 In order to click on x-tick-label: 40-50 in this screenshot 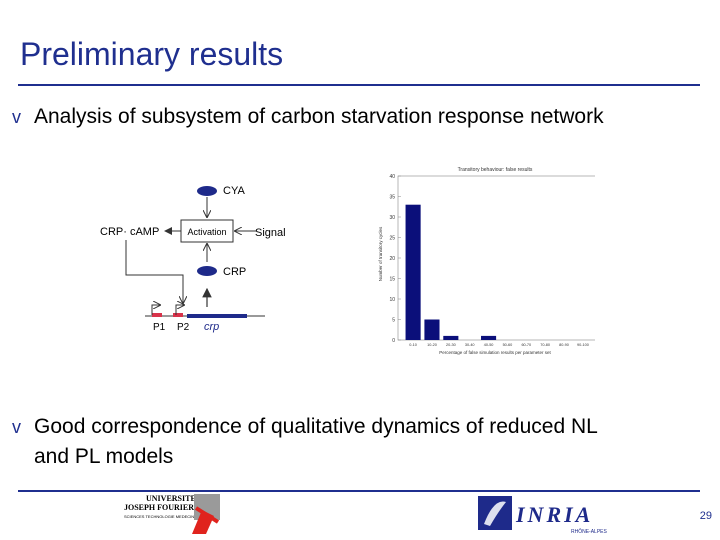, I will do `click(489, 345)`.